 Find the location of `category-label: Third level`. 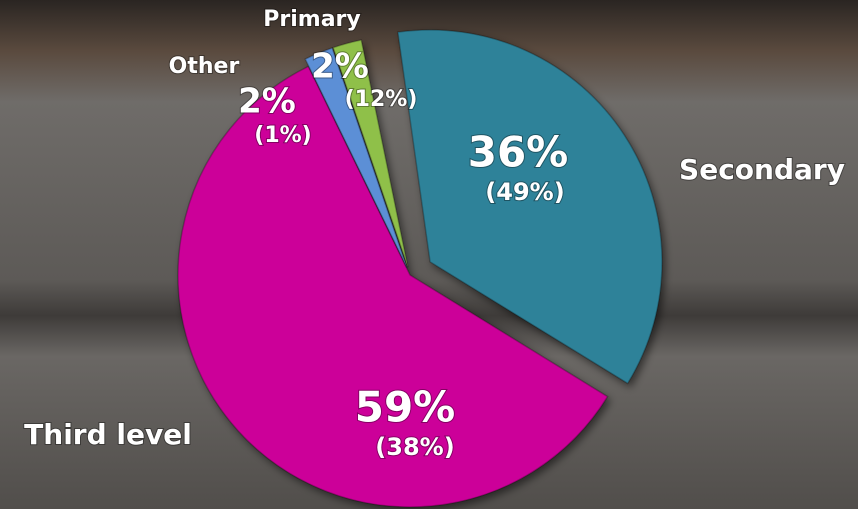

category-label: Third level is located at coordinates (108, 434).